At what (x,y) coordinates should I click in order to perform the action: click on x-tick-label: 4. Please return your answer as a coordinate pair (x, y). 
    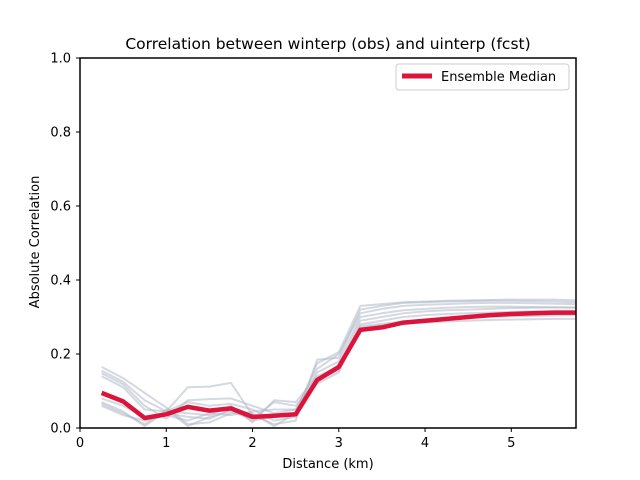
    Looking at the image, I should click on (425, 443).